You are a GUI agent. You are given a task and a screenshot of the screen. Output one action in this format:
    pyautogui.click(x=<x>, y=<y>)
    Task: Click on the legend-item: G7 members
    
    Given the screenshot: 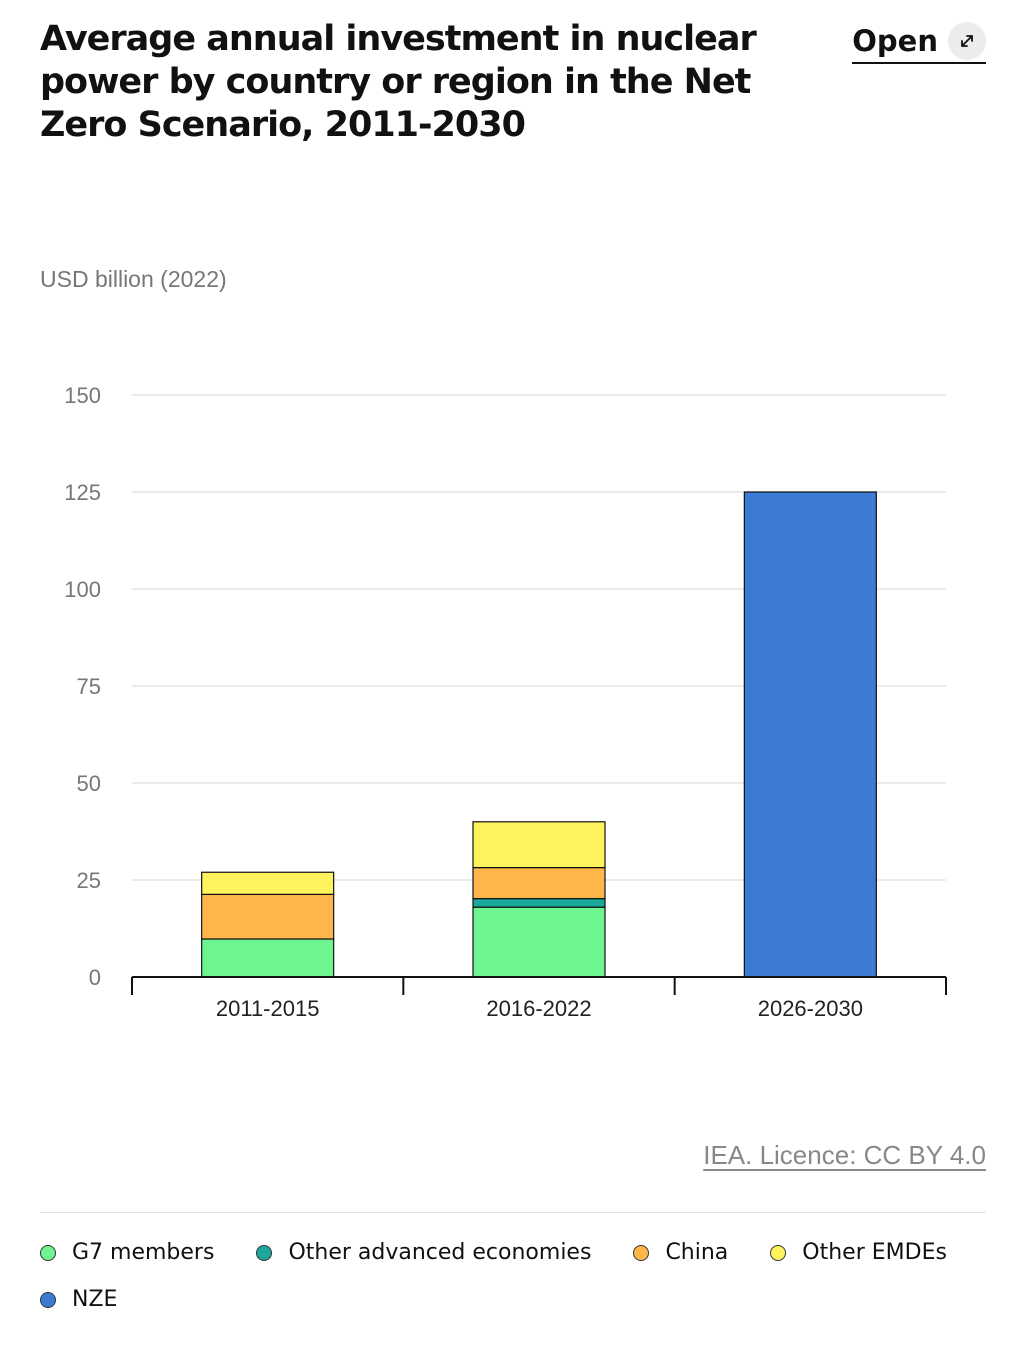 What is the action you would take?
    pyautogui.click(x=127, y=1252)
    